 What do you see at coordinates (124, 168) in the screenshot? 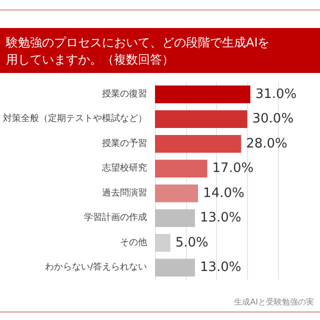
I see `y-tick-label: 志望校研究` at bounding box center [124, 168].